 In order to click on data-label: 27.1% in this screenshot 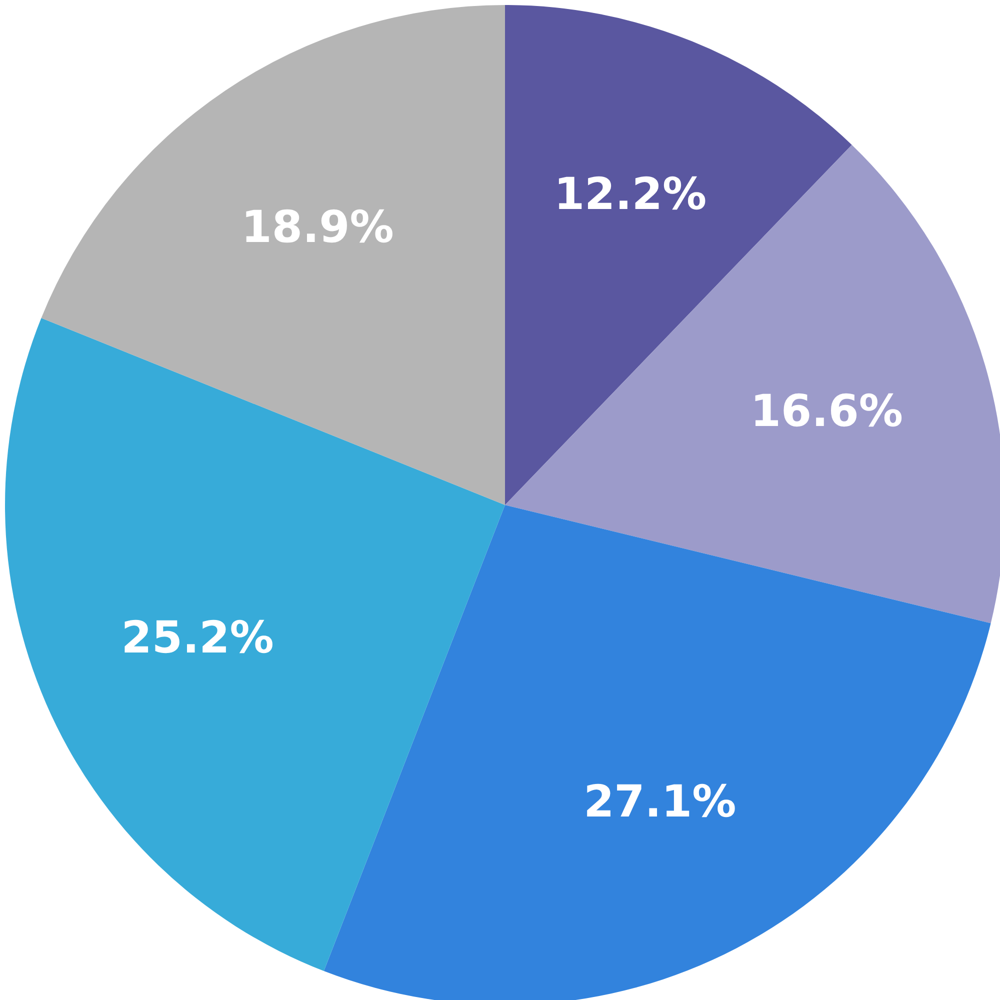, I will do `click(660, 802)`.